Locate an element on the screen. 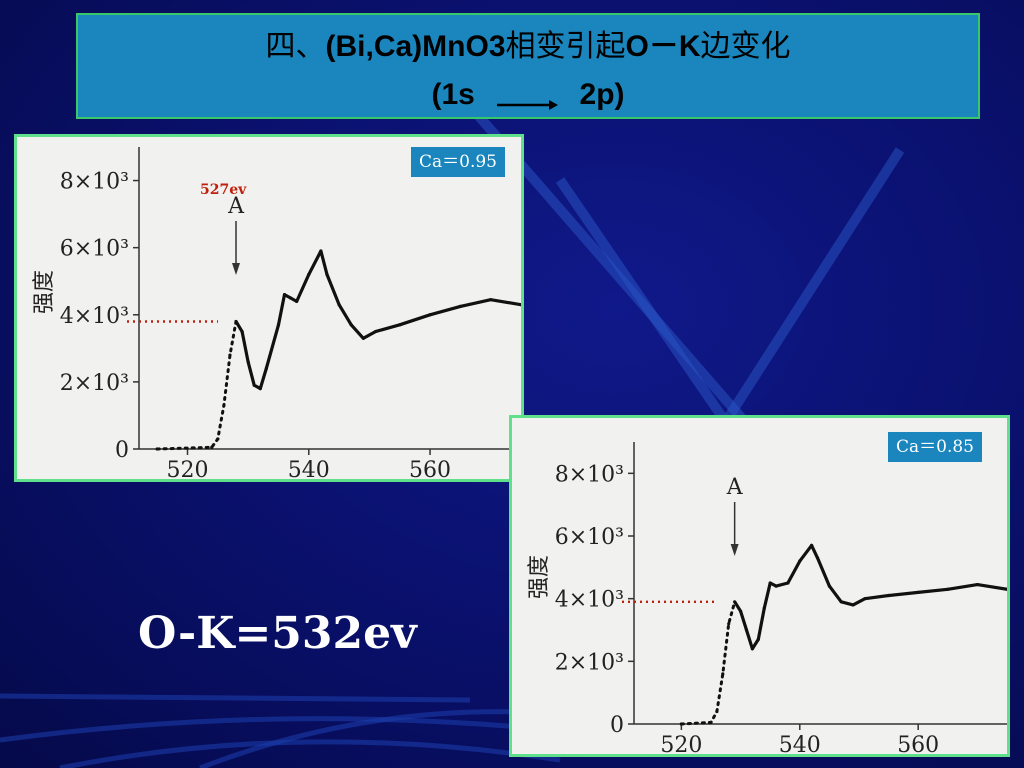 This screenshot has width=1024, height=768. energy-annotation: 527ev is located at coordinates (223, 190).